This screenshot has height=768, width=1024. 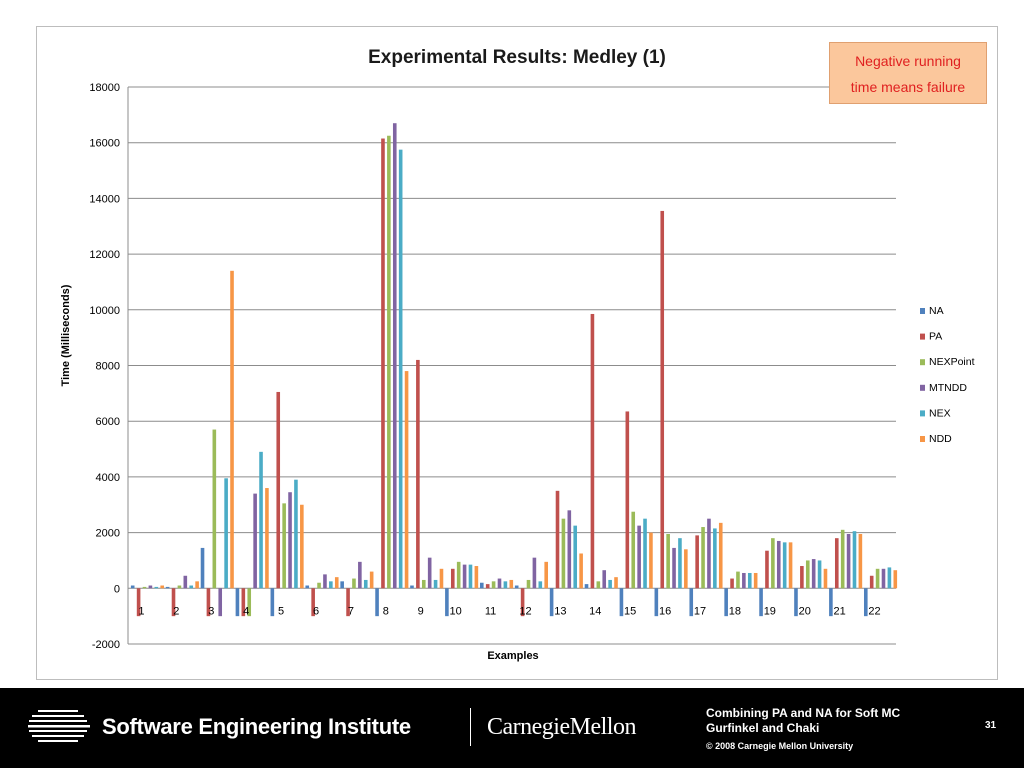 I want to click on y-tick-label: 6000, so click(x=108, y=422).